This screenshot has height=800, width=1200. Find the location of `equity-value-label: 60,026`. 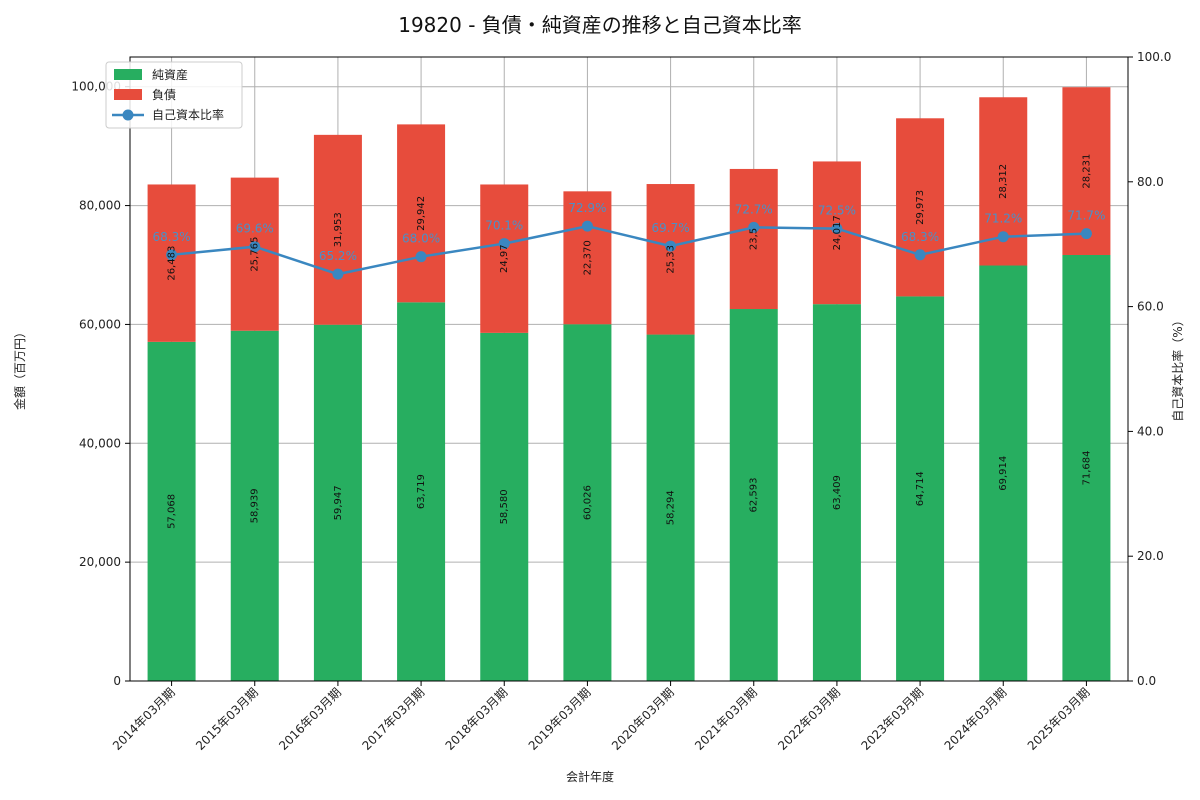

equity-value-label: 60,026 is located at coordinates (587, 502).